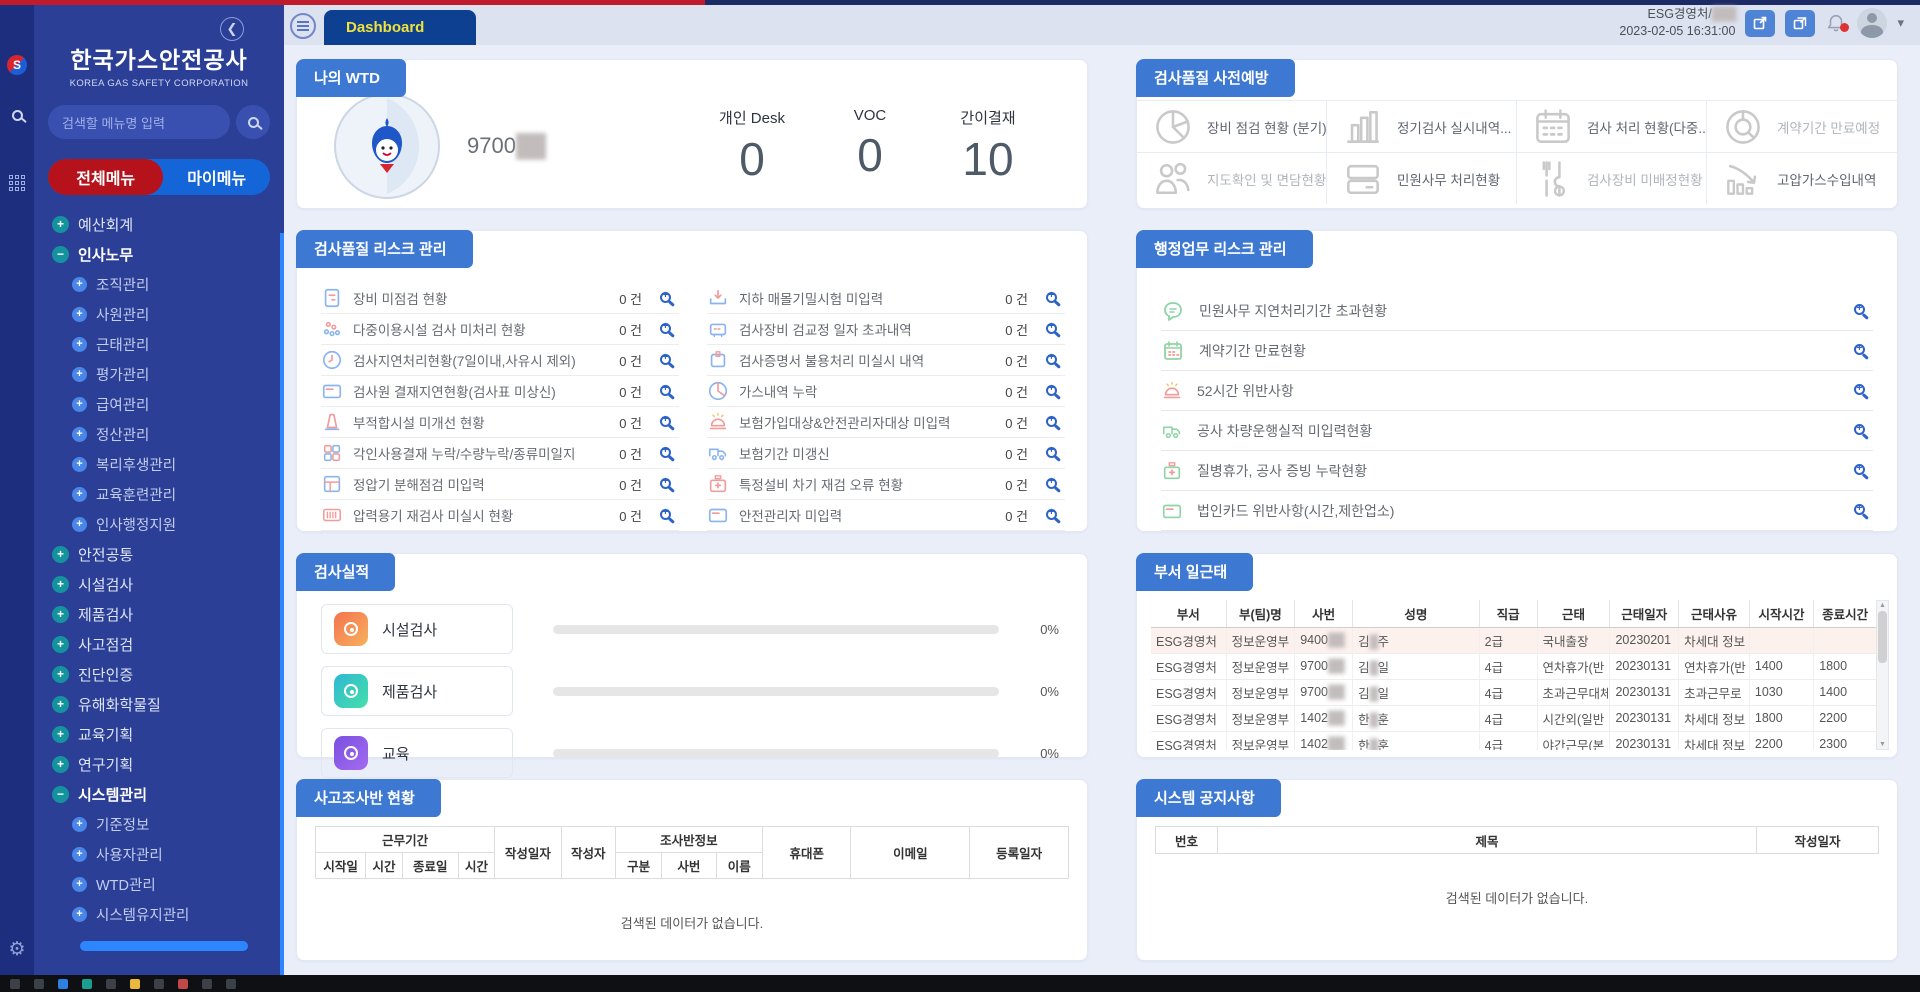 The image size is (1920, 992). What do you see at coordinates (232, 29) in the screenshot?
I see `sidebar-collapse-button: ❮` at bounding box center [232, 29].